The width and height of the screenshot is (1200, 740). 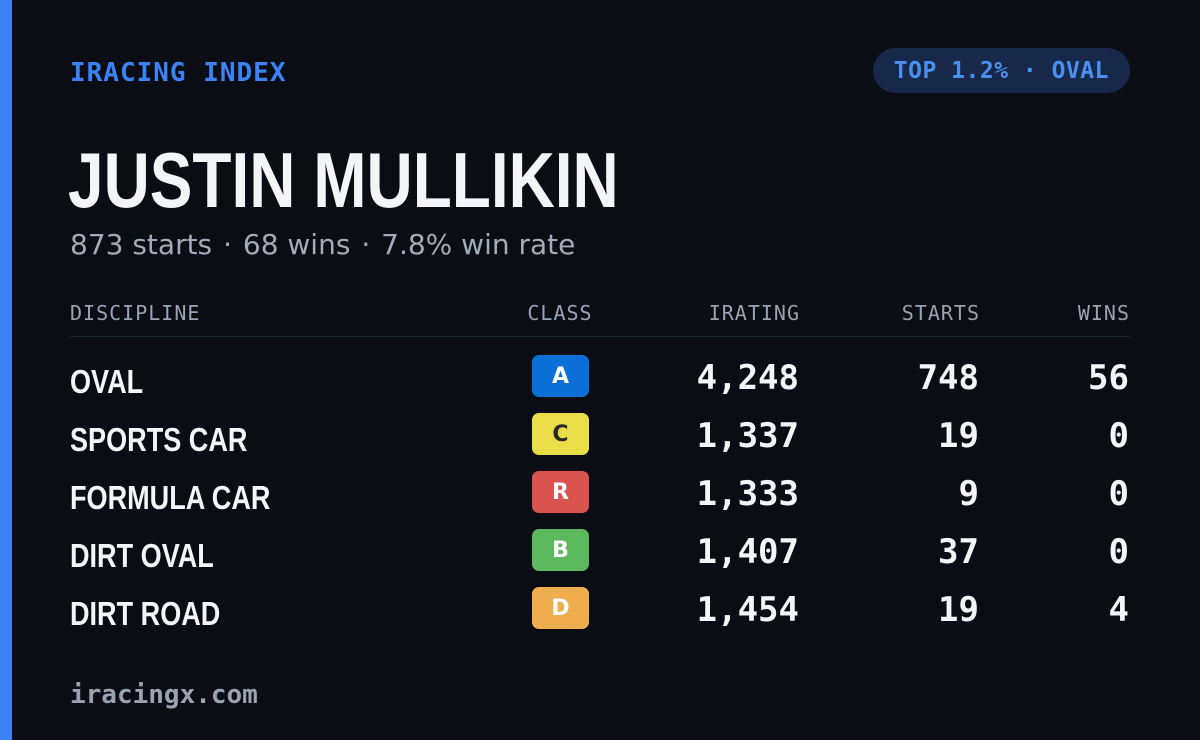 What do you see at coordinates (560, 313) in the screenshot?
I see `header-class: CLASS` at bounding box center [560, 313].